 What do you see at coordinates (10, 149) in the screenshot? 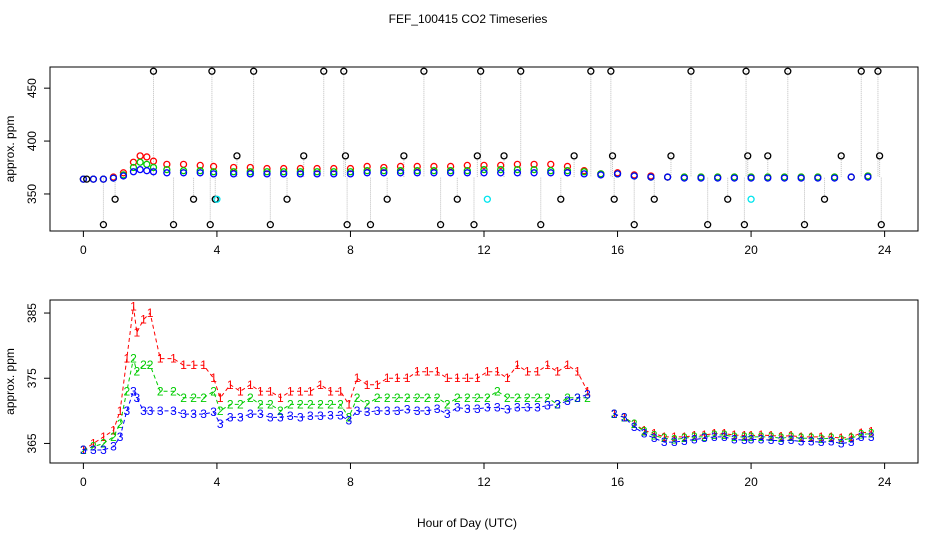
I see `y-axis-label: approx. ppm` at bounding box center [10, 149].